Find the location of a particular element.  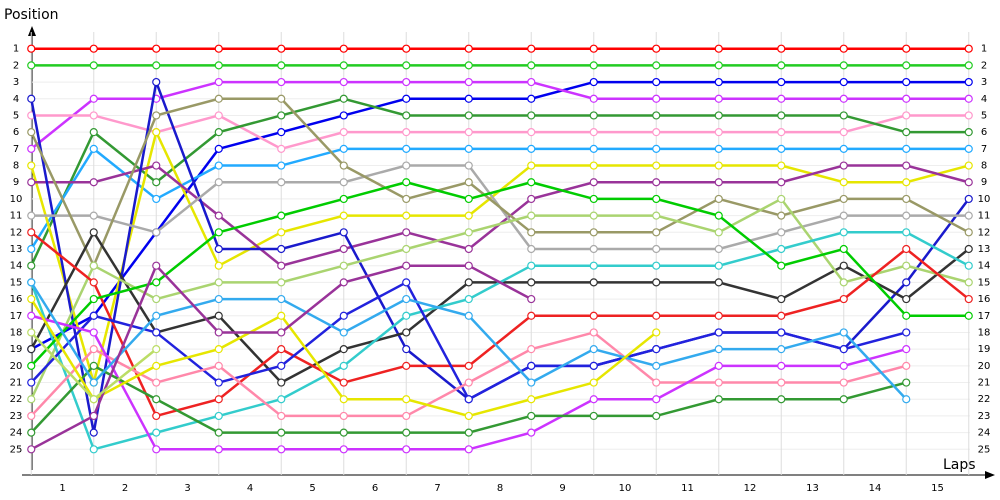

x-tick-label: 7 is located at coordinates (437, 488).